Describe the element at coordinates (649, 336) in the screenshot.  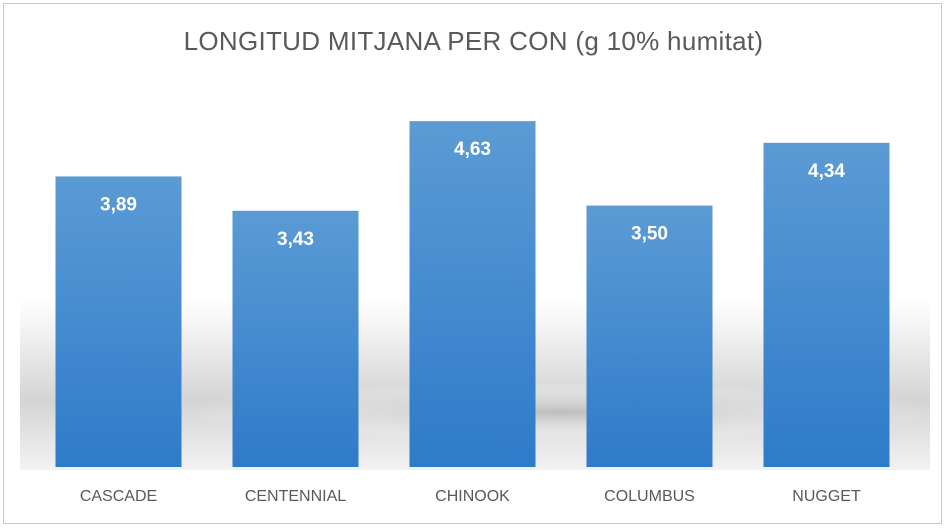
I see `bar-columbus` at that location.